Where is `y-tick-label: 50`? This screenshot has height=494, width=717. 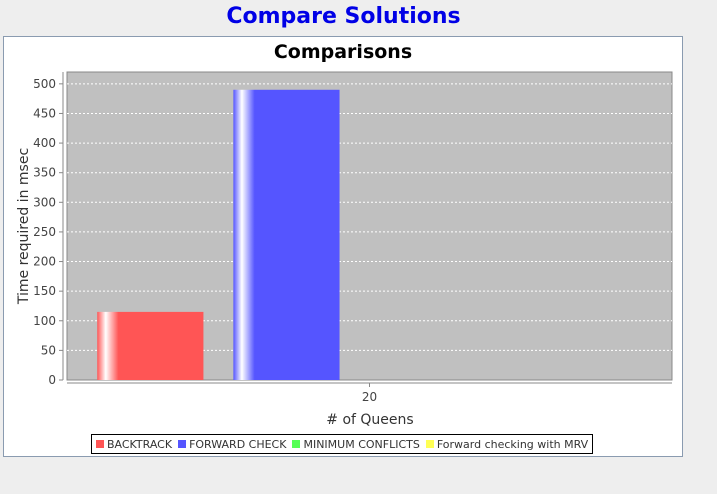 y-tick-label: 50 is located at coordinates (48, 350).